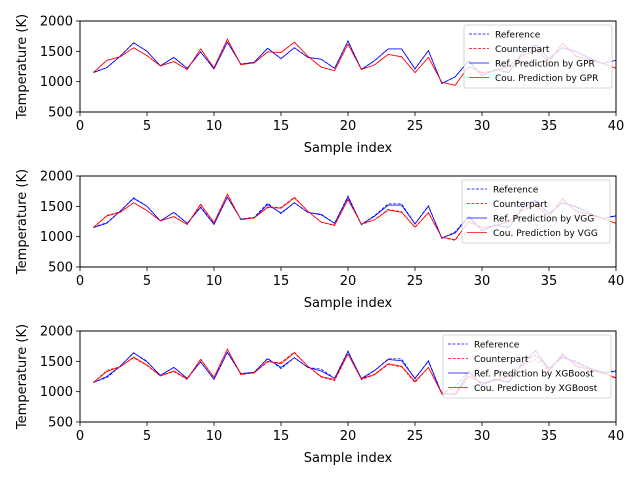  I want to click on legend-entry-label: Ref. Prediction by VGG, so click(543, 220).